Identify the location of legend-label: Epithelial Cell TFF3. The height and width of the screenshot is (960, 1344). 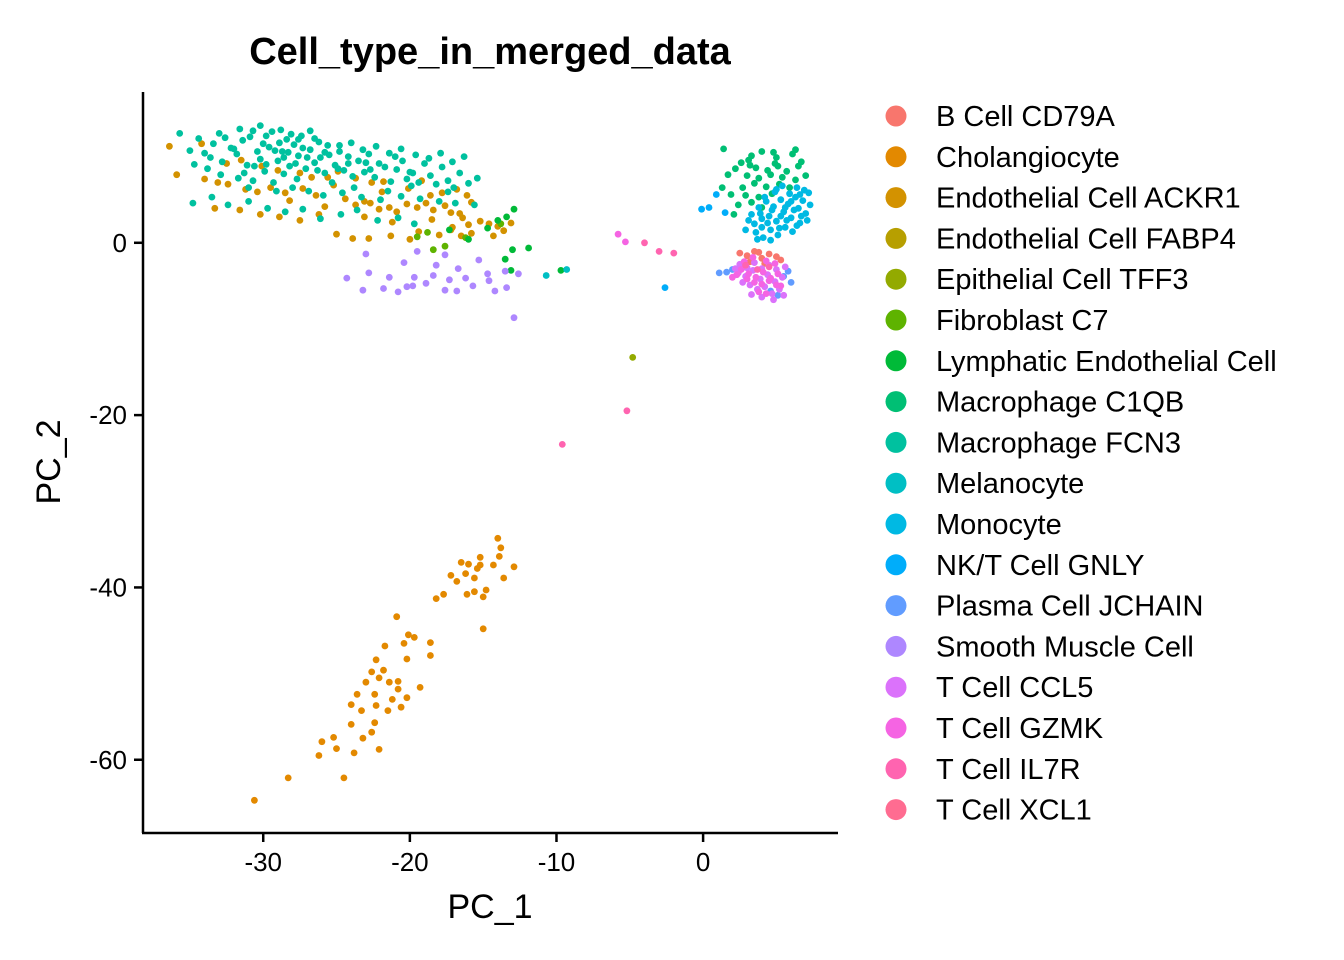
(1062, 280).